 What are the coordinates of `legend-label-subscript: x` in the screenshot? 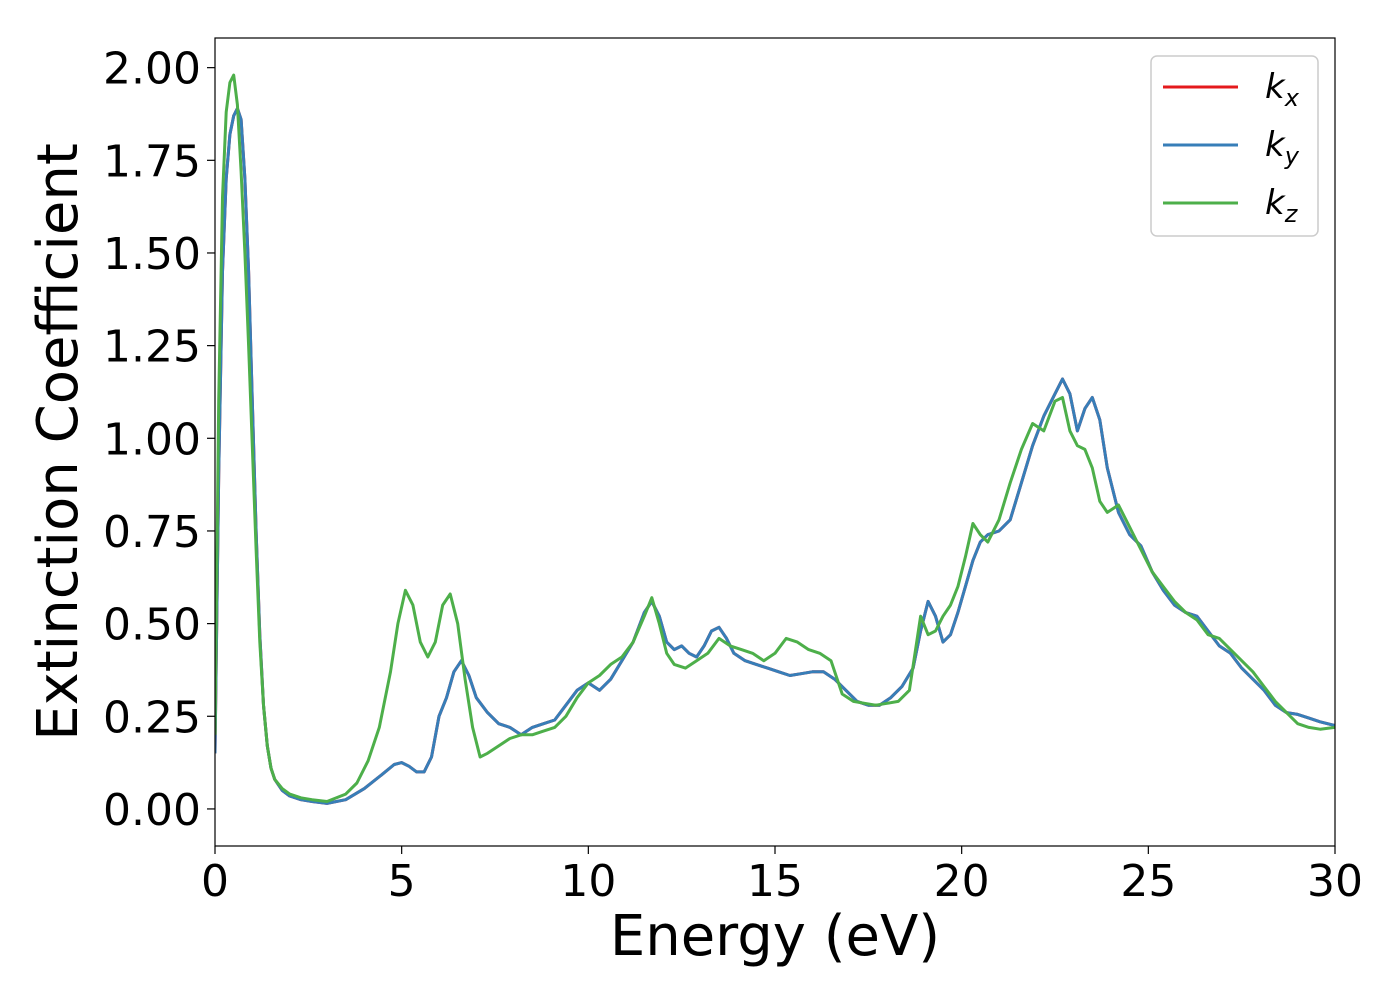 It's located at (1292, 98).